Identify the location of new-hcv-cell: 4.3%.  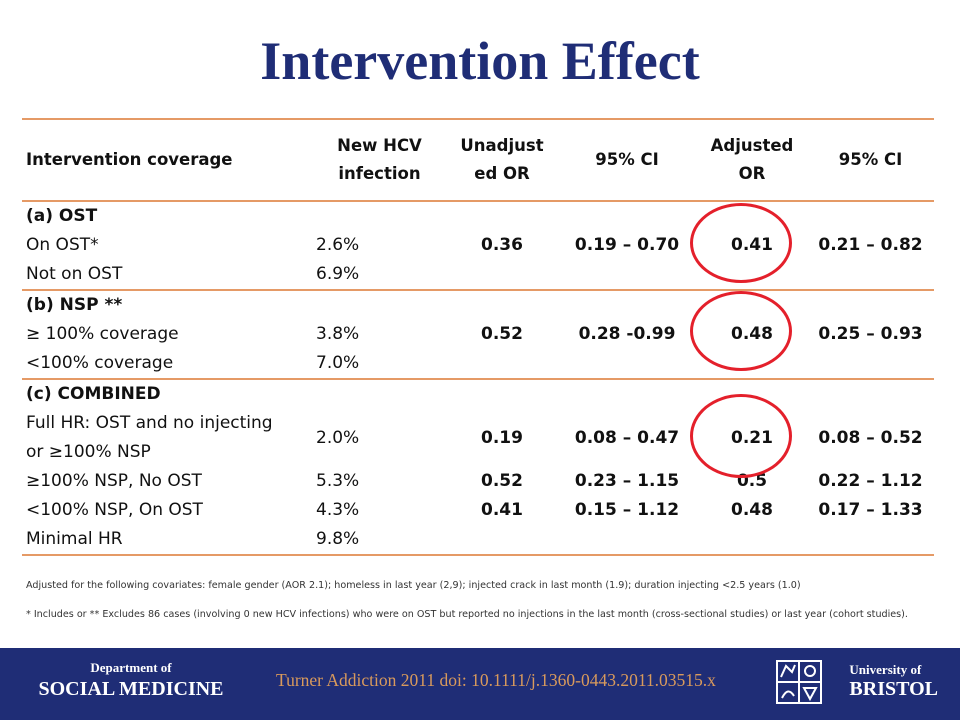
(338, 510).